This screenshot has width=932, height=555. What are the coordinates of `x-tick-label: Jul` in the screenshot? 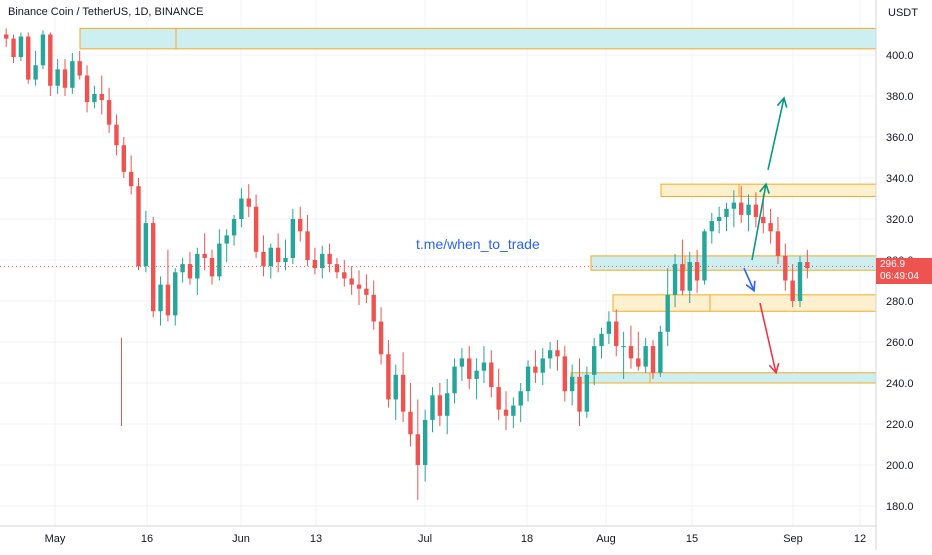 It's located at (425, 539).